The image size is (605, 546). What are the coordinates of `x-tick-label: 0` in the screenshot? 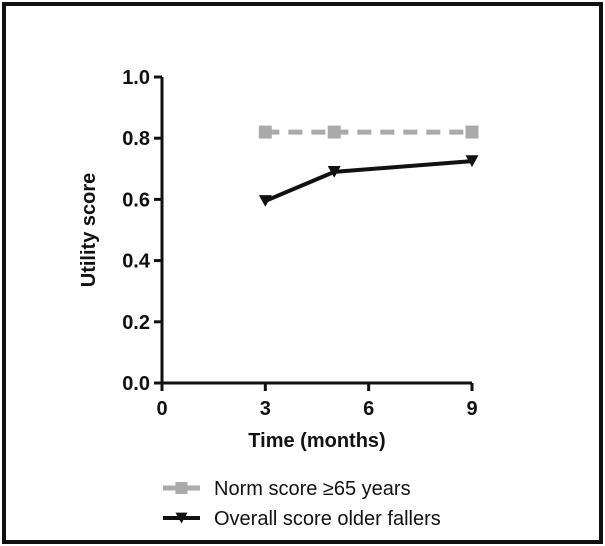 It's located at (161, 409).